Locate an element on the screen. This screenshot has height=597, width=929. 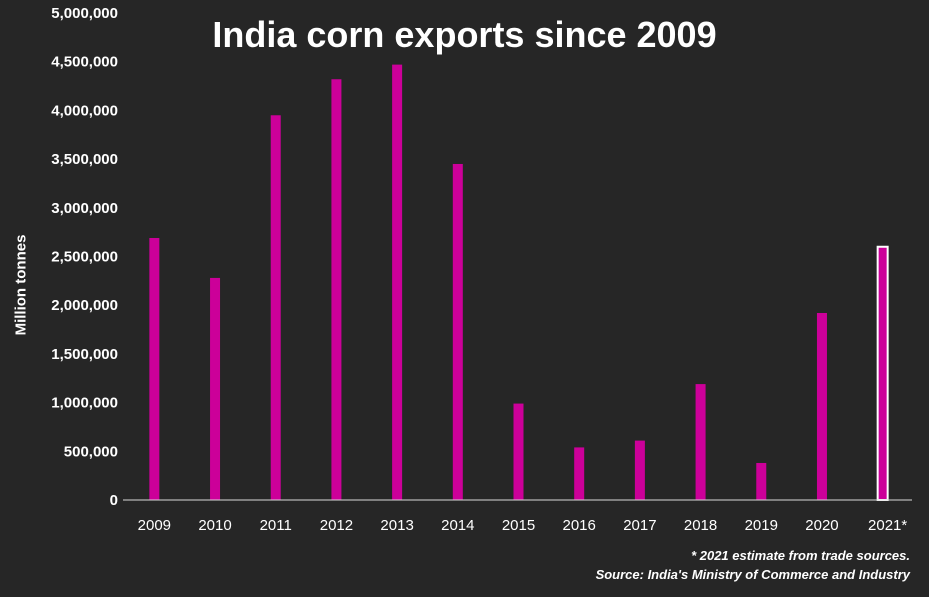
y-tick-label: 2,000,000 is located at coordinates (84, 305).